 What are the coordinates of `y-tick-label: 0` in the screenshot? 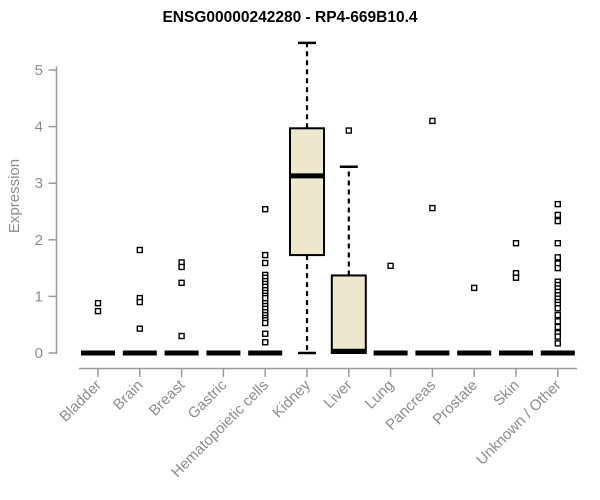 It's located at (39, 353).